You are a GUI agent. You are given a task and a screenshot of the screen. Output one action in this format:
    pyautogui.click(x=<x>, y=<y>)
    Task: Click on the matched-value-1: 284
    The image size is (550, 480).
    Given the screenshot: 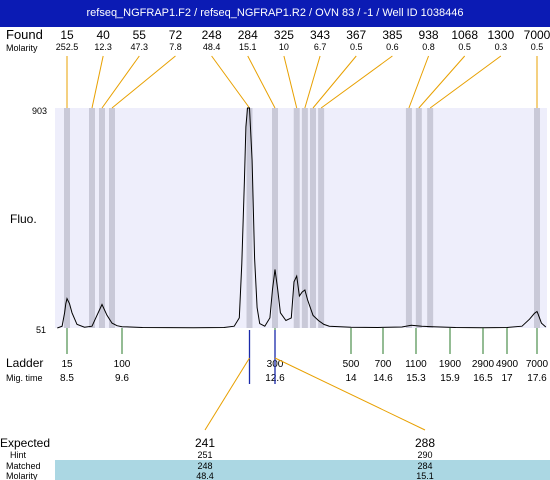 What is the action you would take?
    pyautogui.click(x=424, y=466)
    